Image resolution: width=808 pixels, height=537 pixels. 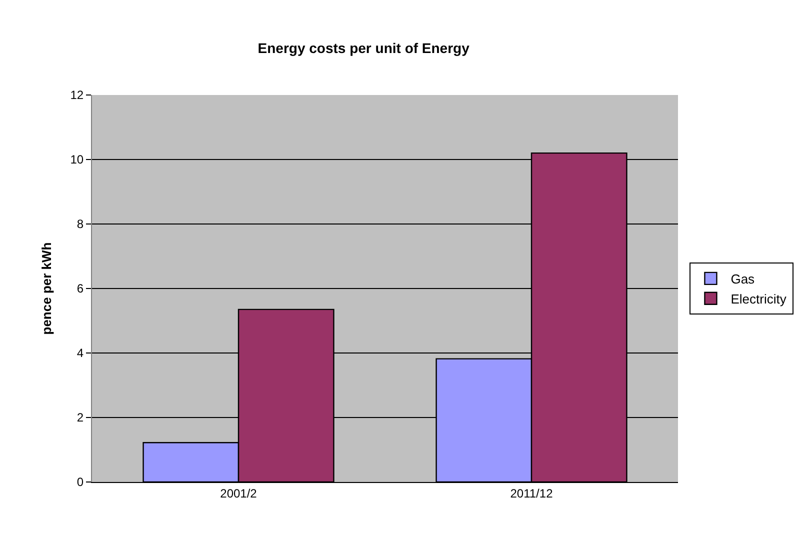 I want to click on x-tick-label: 2001/2, so click(x=239, y=493).